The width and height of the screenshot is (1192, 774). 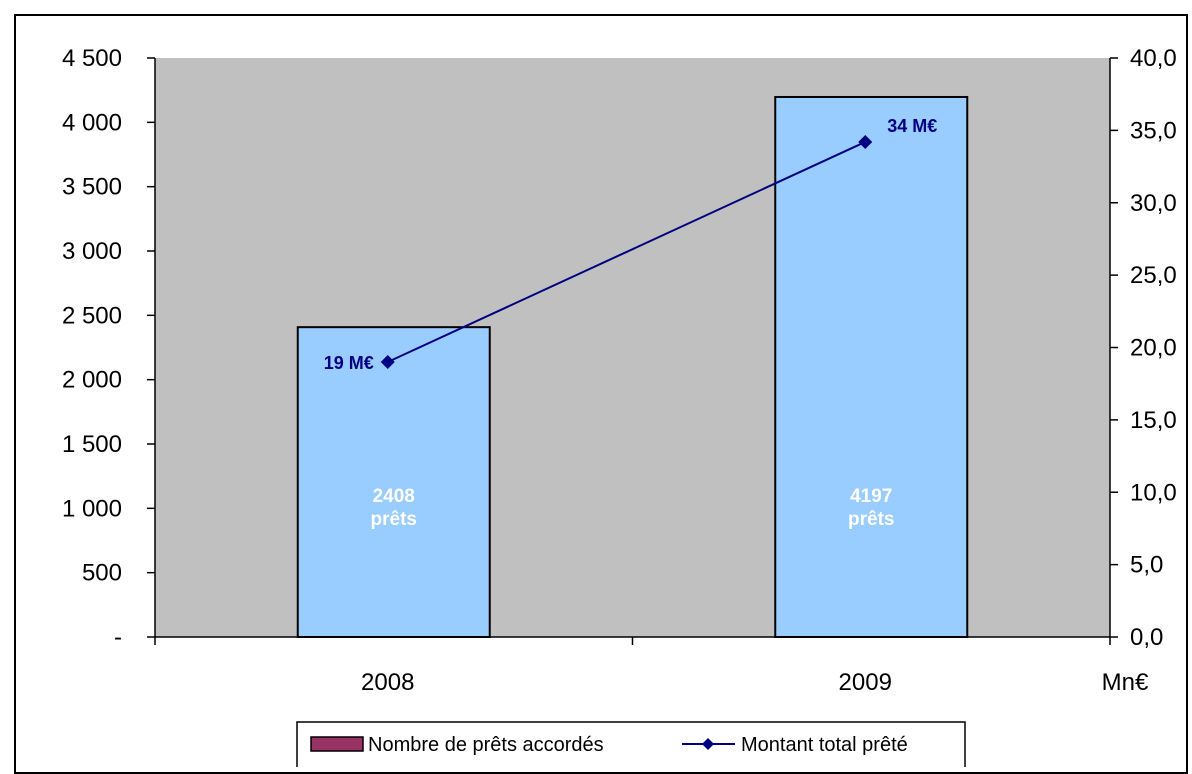 I want to click on right-tick-label: 5,0, so click(x=1146, y=565).